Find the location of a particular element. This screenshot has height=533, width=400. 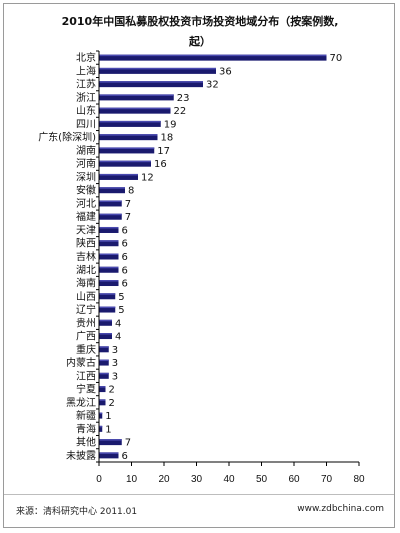

category-label: 山西 is located at coordinates (86, 297).